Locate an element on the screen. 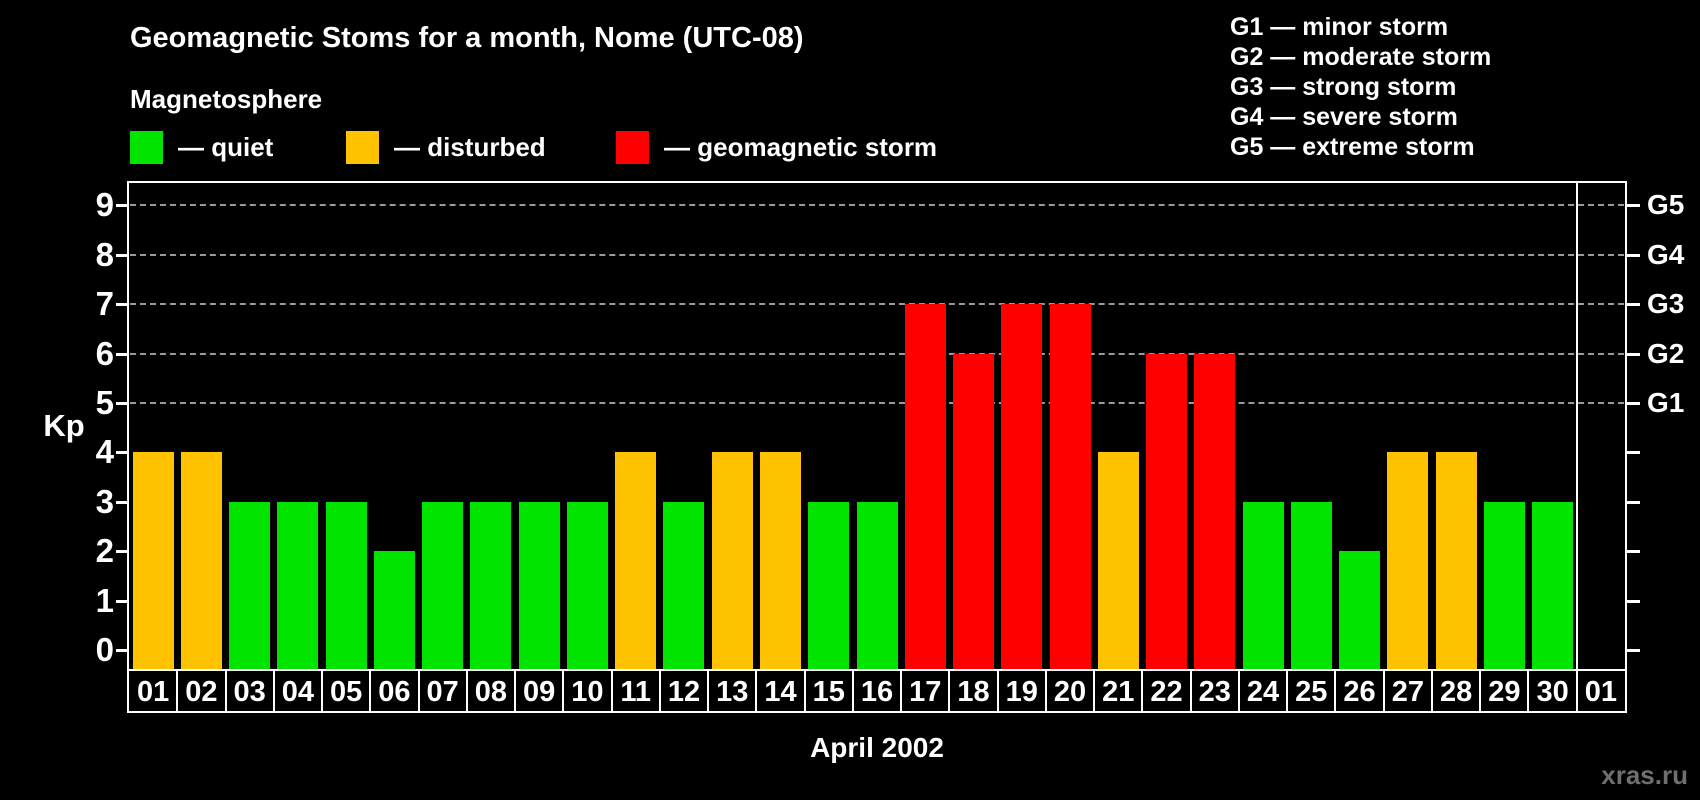 The image size is (1700, 800). day-cell-label: 05 is located at coordinates (346, 692).